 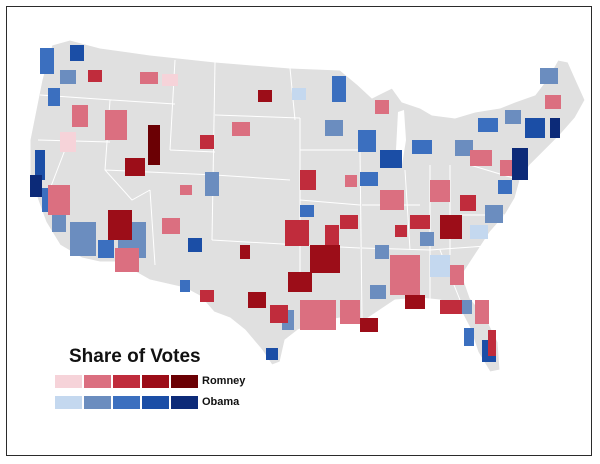 I want to click on romney-swatch-row, so click(x=126, y=381).